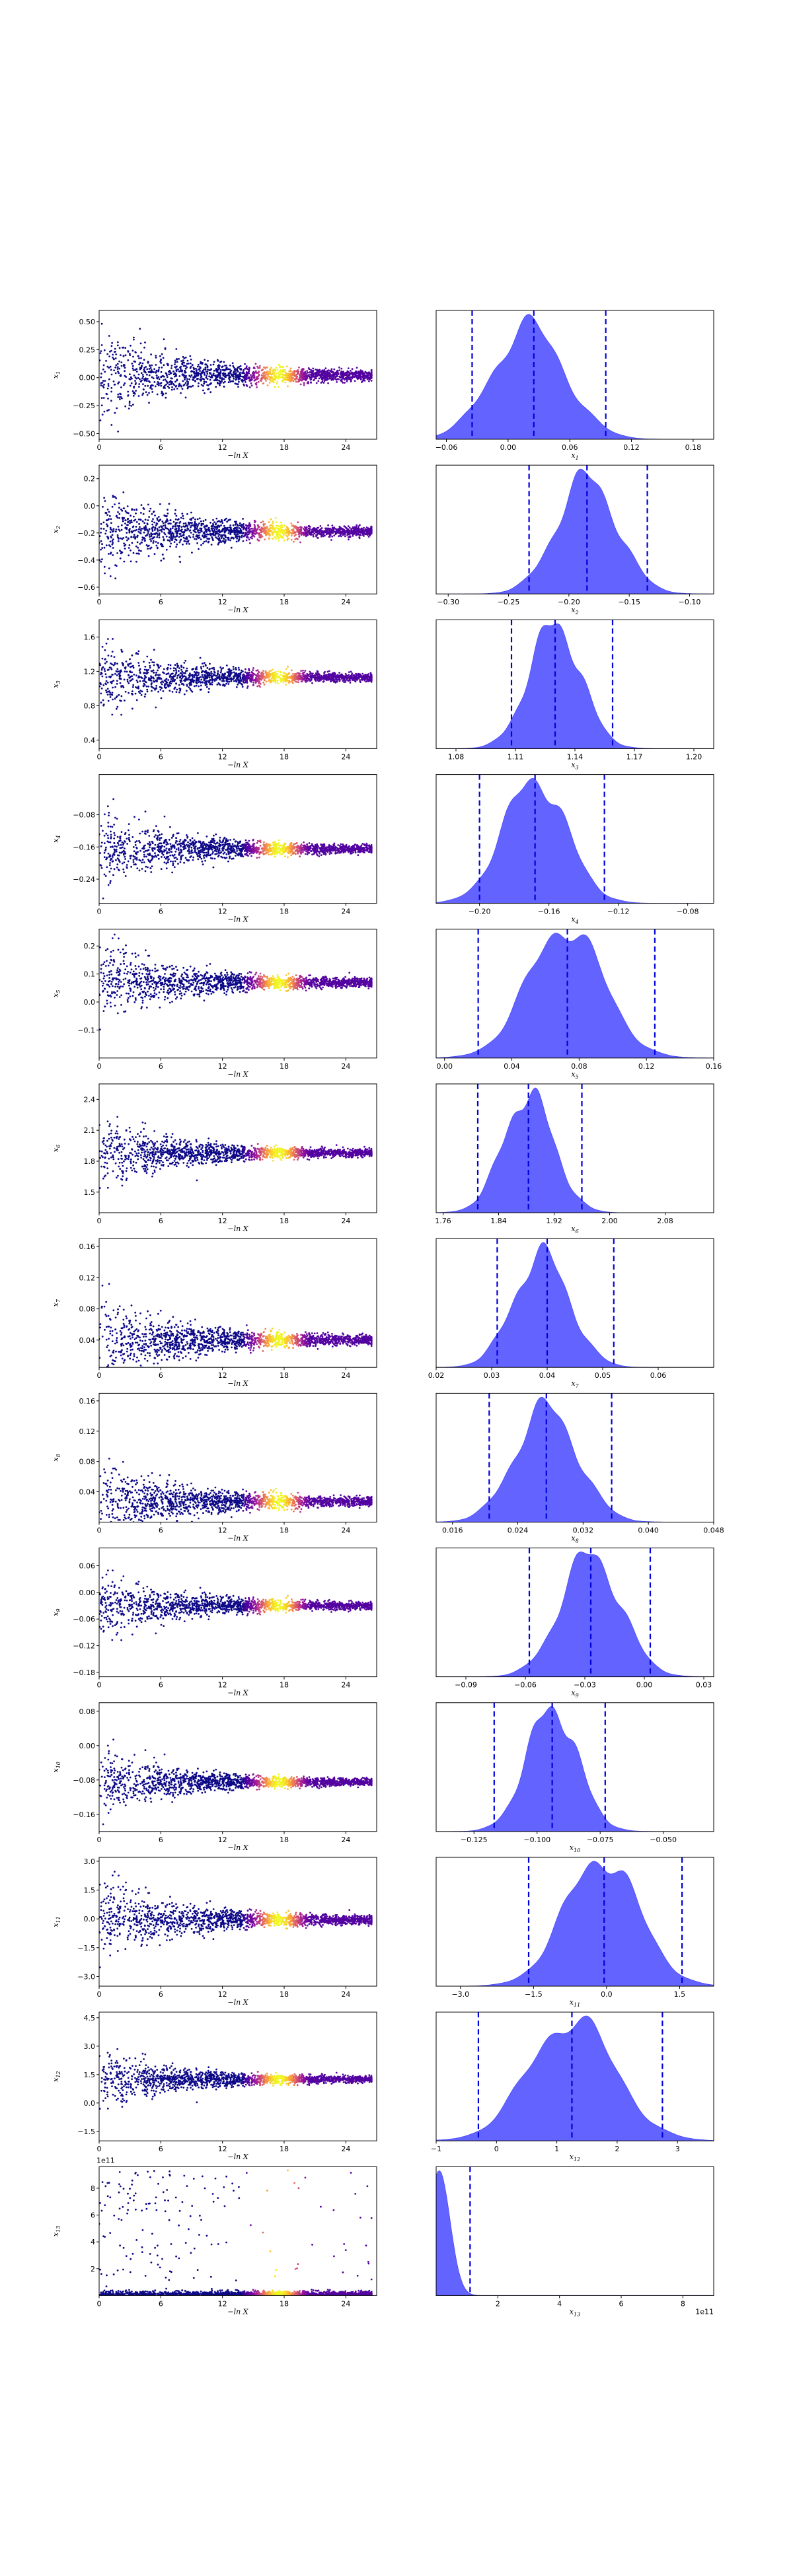  I want to click on x-tick-label: −0.25, so click(509, 602).